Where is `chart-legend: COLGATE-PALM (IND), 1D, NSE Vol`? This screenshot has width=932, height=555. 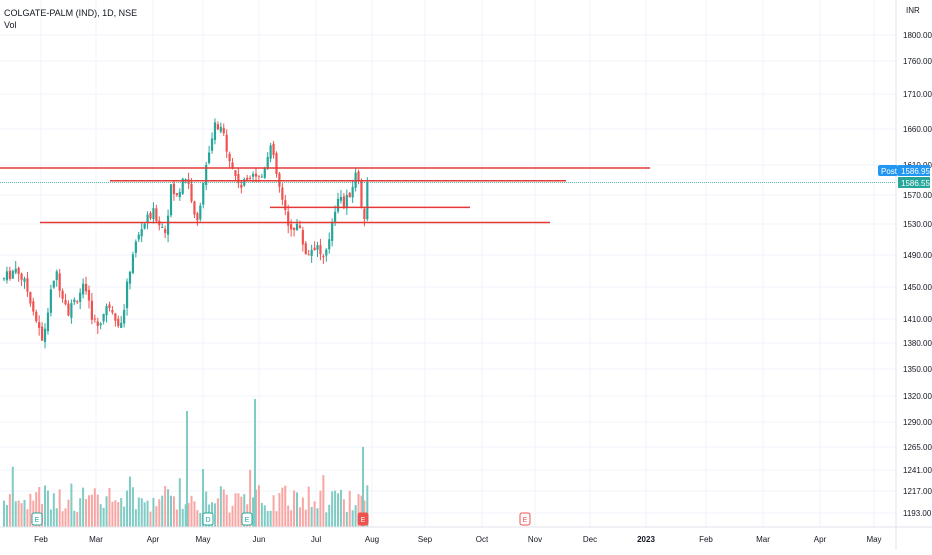 chart-legend: COLGATE-PALM (IND), 1D, NSE Vol is located at coordinates (70, 19).